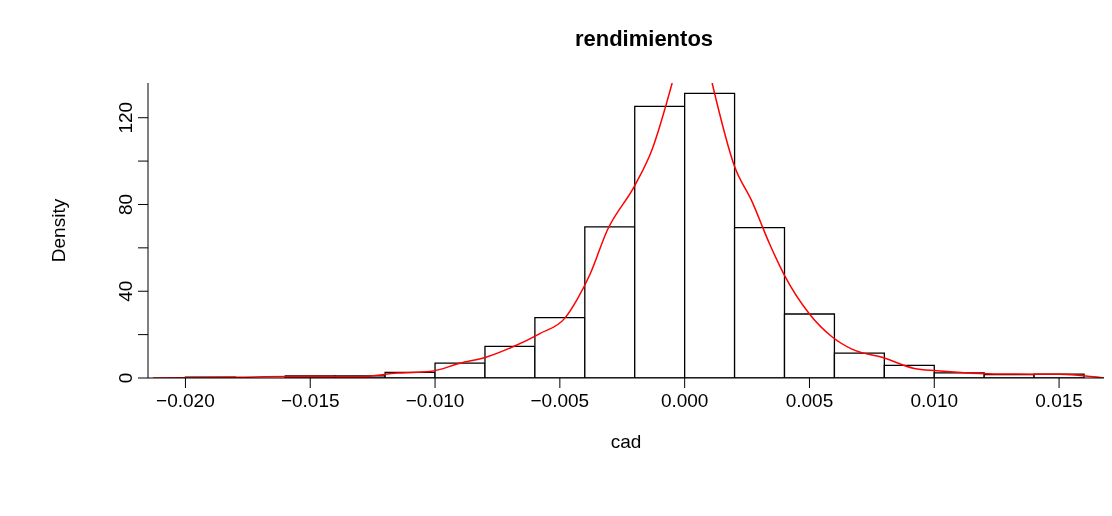  What do you see at coordinates (560, 401) in the screenshot?
I see `x-tick-label: −0.005` at bounding box center [560, 401].